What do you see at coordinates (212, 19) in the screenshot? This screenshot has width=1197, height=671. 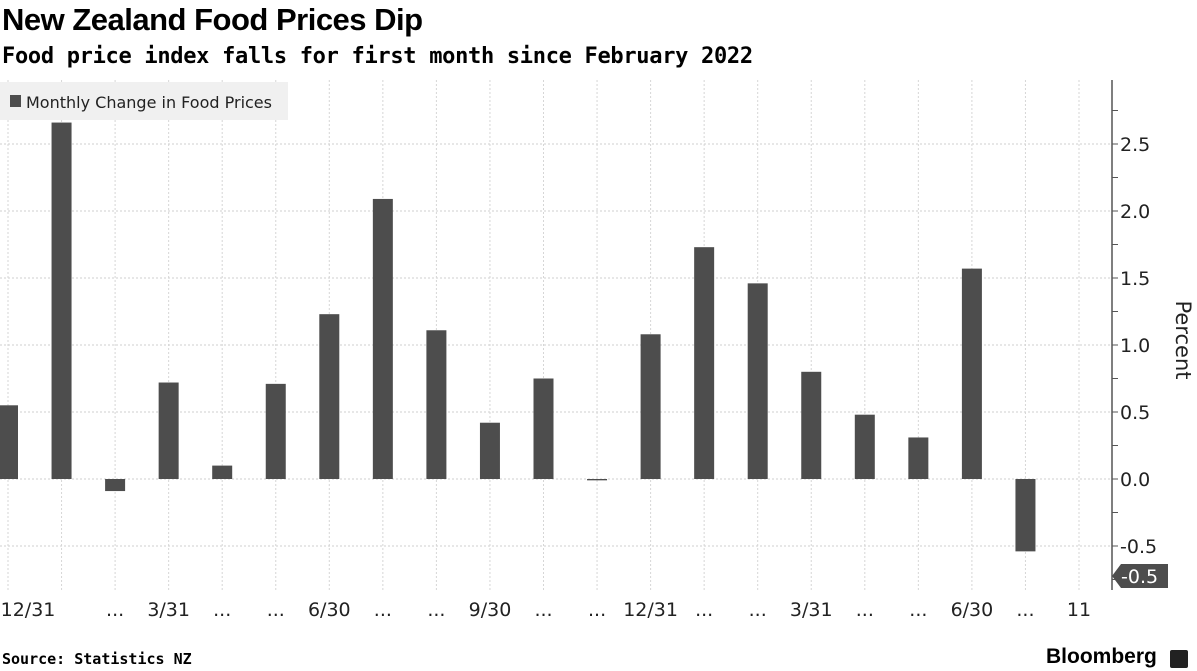 I see `chart-title: New Zealand Food Prices Dip` at bounding box center [212, 19].